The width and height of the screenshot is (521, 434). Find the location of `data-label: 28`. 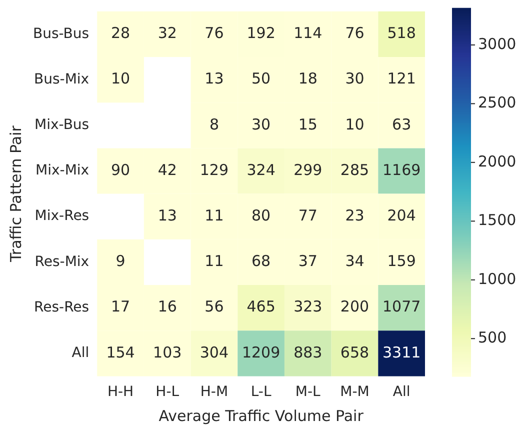

data-label: 28 is located at coordinates (120, 33).